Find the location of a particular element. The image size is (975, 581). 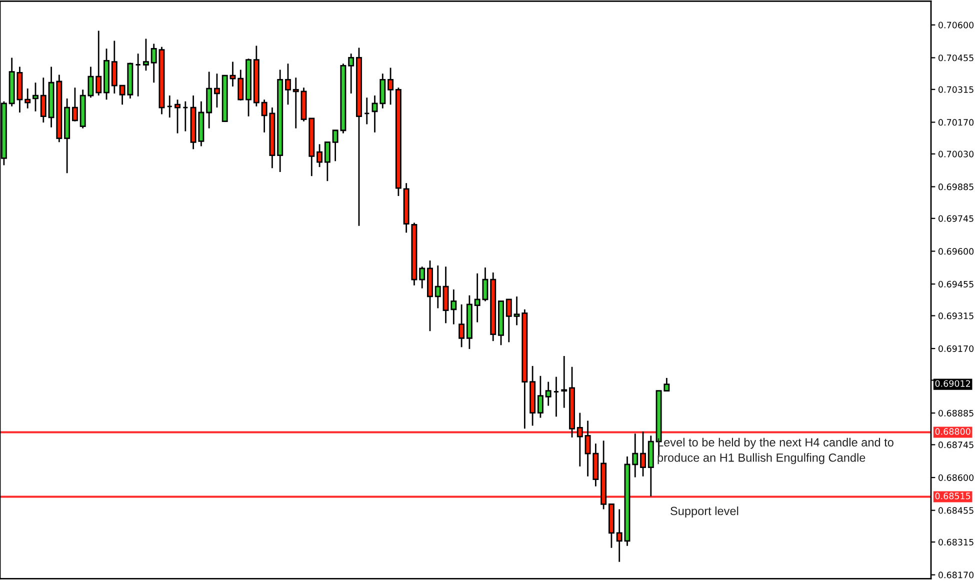

y-tick-label: 0.68885 is located at coordinates (956, 413).